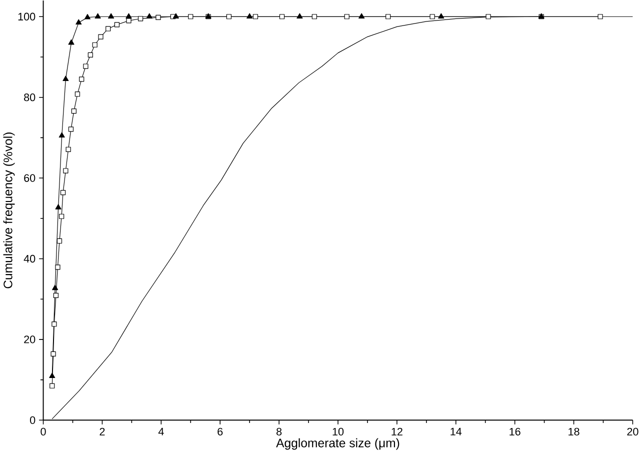 The image size is (642, 453). Describe the element at coordinates (632, 432) in the screenshot. I see `x-tick-label: 20` at that location.